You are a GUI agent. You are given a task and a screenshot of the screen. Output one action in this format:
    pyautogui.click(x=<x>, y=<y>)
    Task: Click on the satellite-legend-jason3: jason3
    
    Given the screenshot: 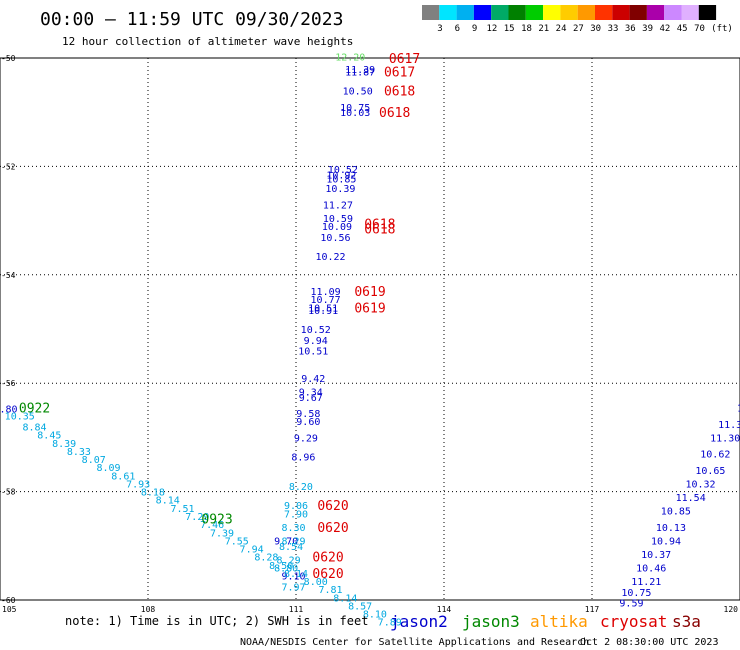 What is the action you would take?
    pyautogui.click(x=491, y=621)
    